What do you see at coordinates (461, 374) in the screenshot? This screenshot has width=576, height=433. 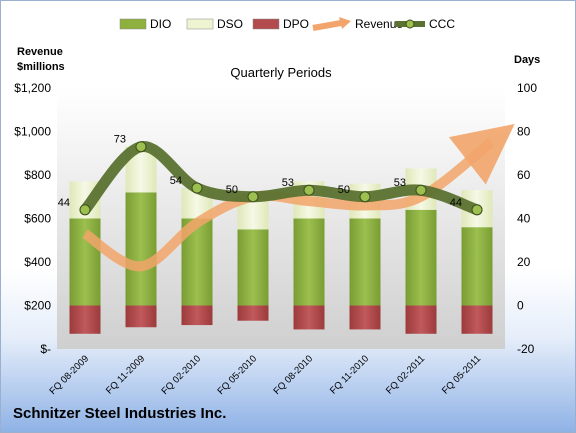 I see `category-label: FQ 05-2011` at bounding box center [461, 374].